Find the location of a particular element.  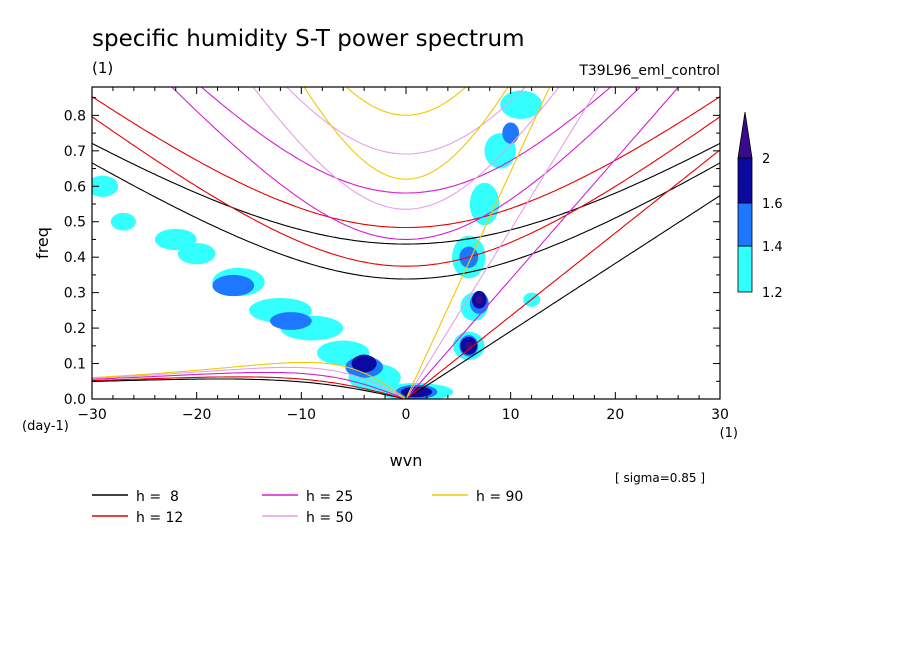

curve-h50-kelvin is located at coordinates (502, 243).